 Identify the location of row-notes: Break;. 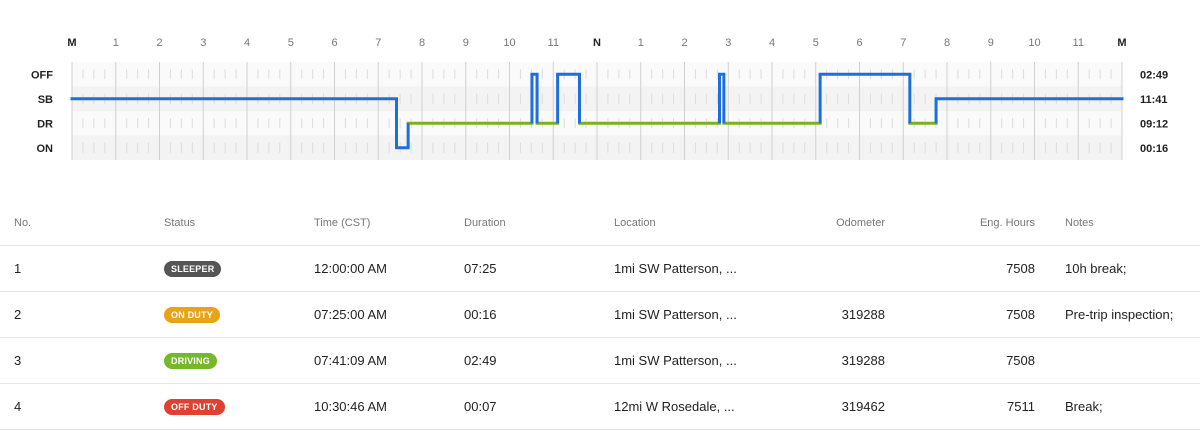
(1084, 406).